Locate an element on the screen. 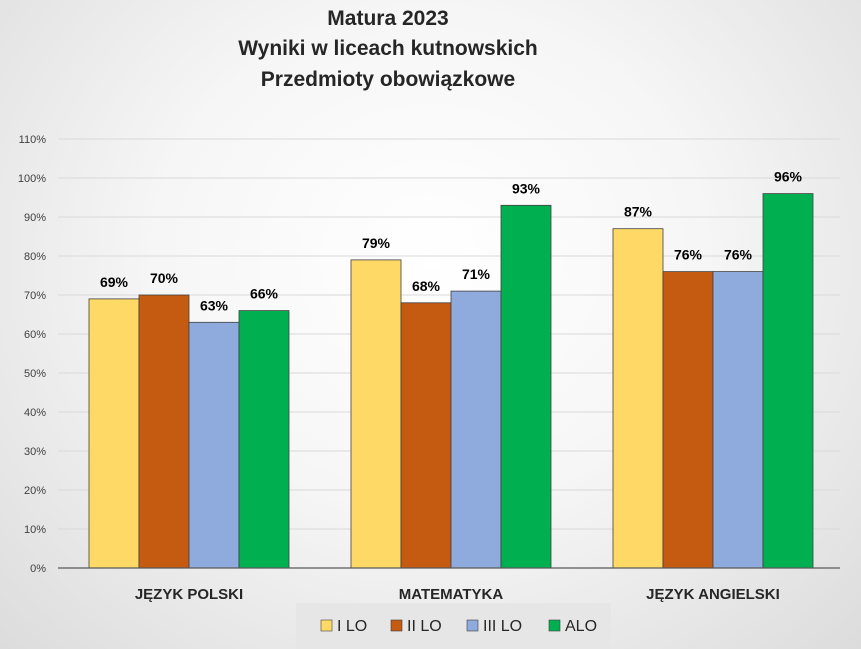 This screenshot has width=861, height=649. legend-label: ALO is located at coordinates (581, 626).